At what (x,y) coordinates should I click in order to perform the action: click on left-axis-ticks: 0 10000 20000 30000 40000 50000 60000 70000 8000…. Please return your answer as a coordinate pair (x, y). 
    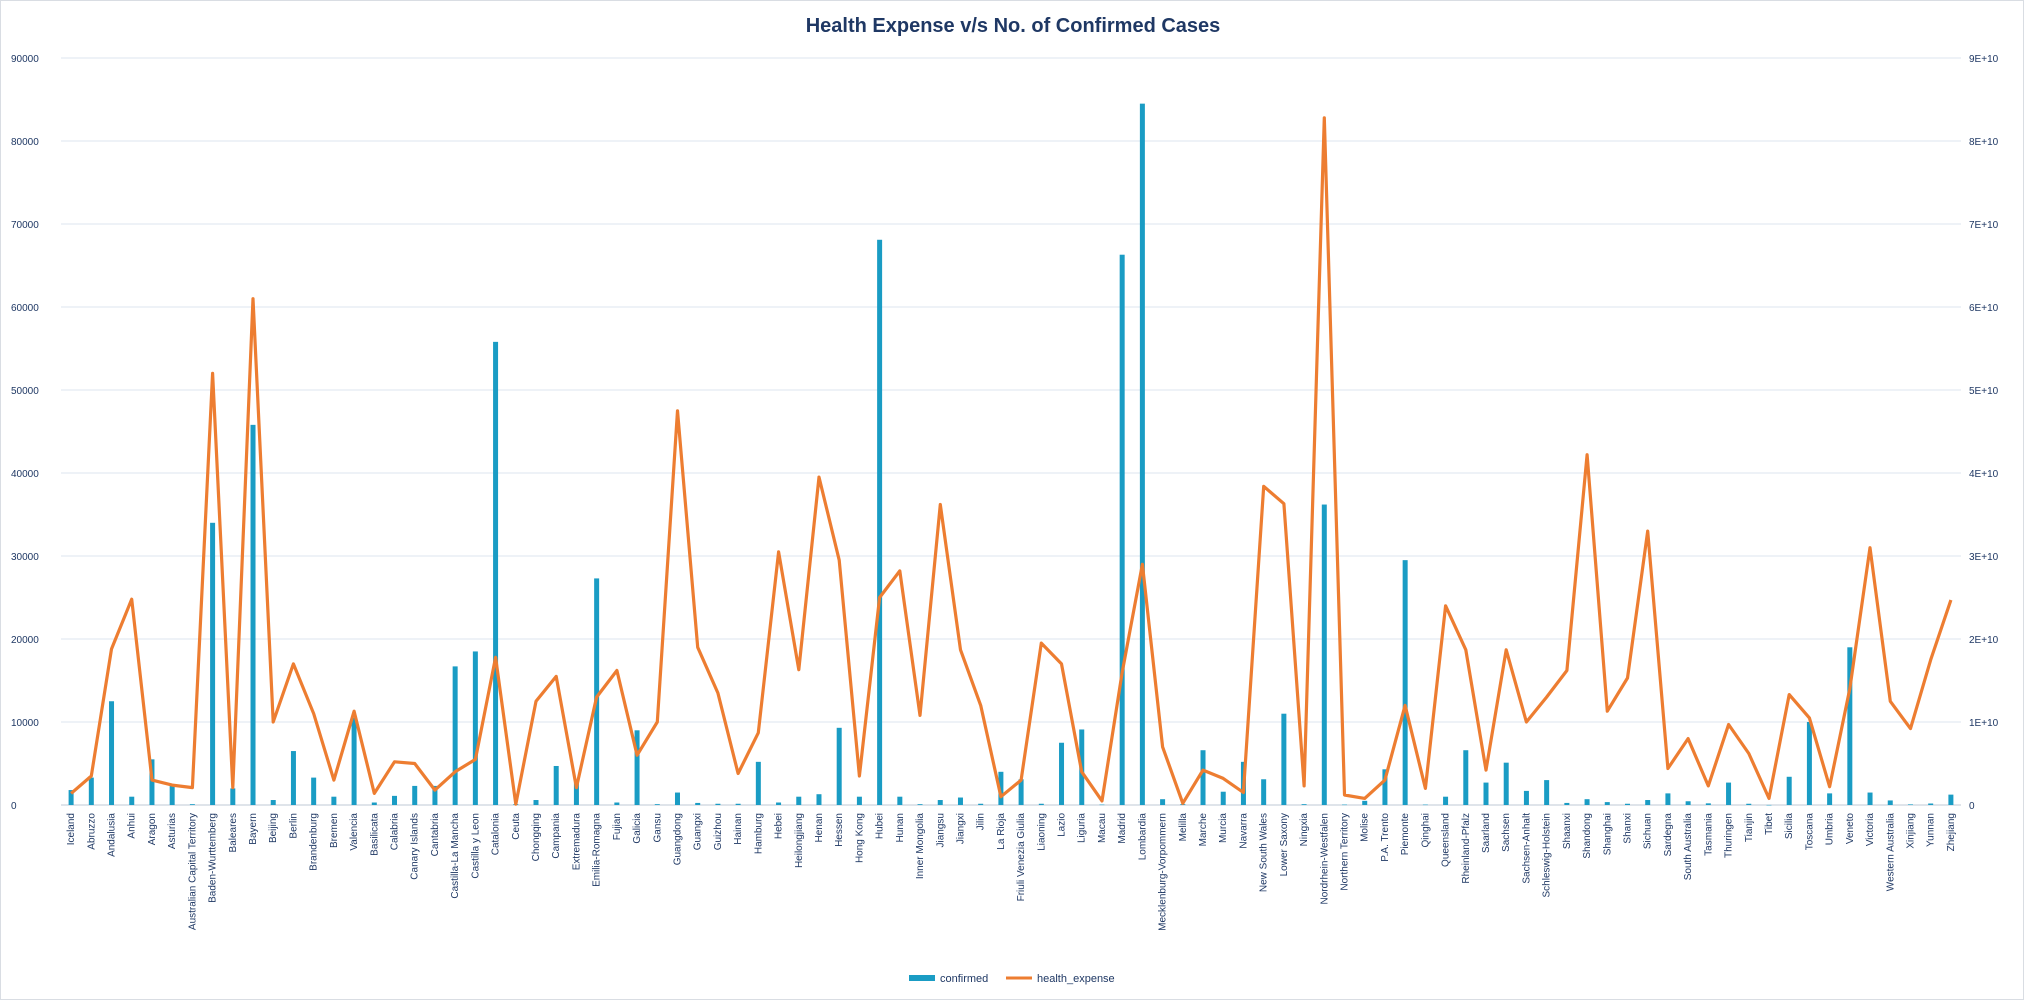
    Looking at the image, I should click on (25, 433).